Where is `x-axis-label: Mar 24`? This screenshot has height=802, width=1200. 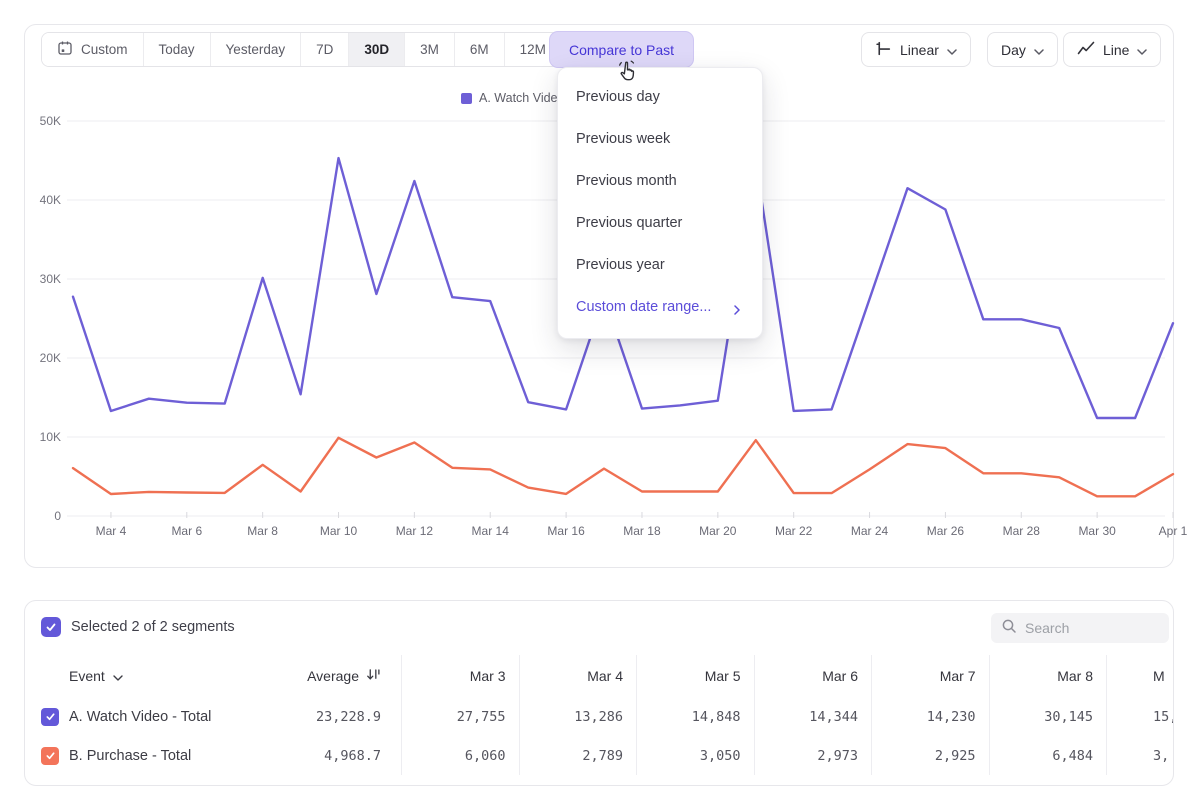 x-axis-label: Mar 24 is located at coordinates (869, 531).